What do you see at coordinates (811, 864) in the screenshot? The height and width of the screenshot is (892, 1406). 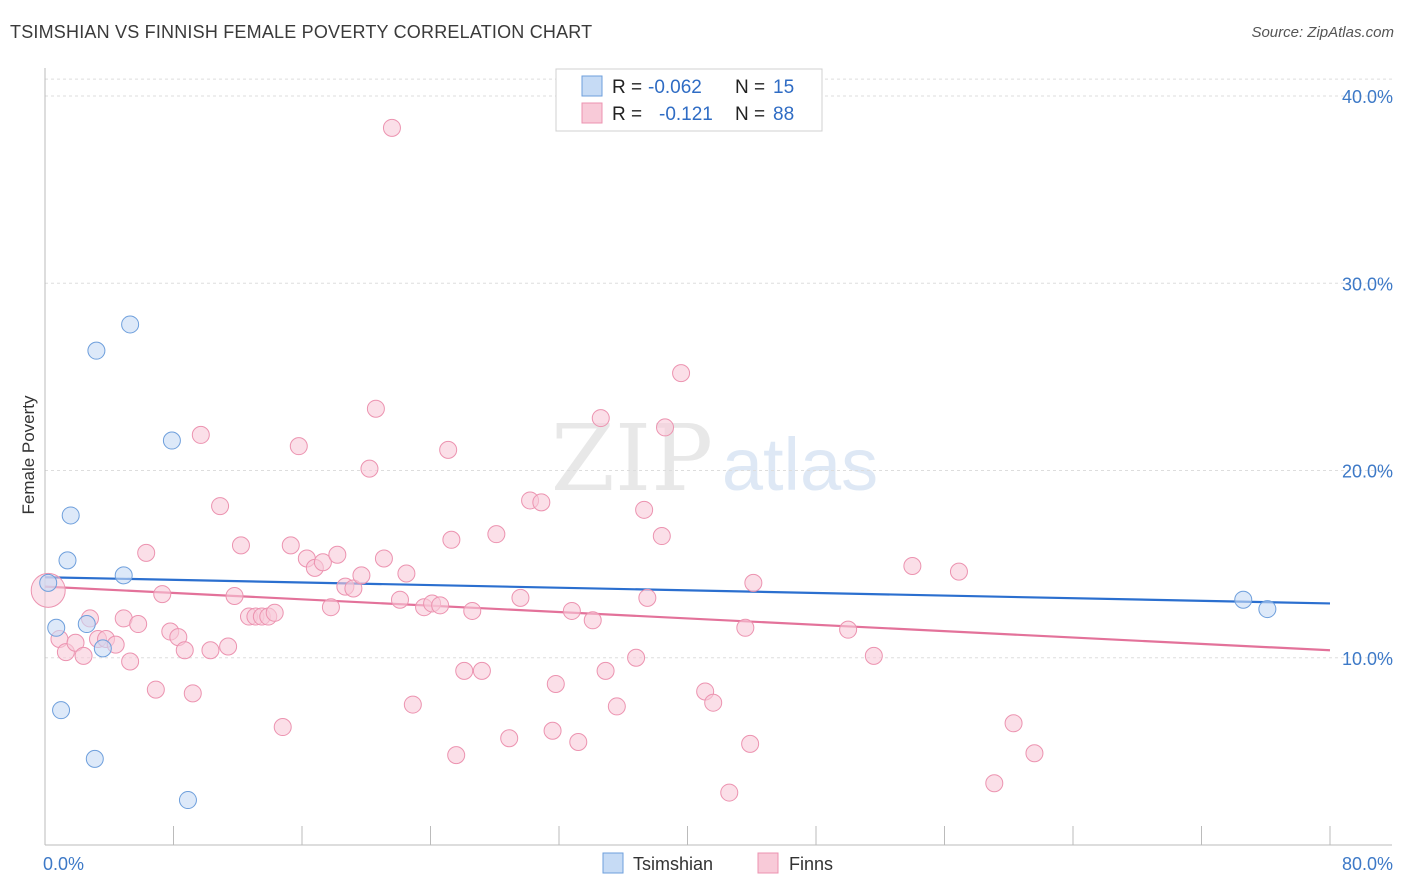 I see `bottom-legend-finns: Finns` at bounding box center [811, 864].